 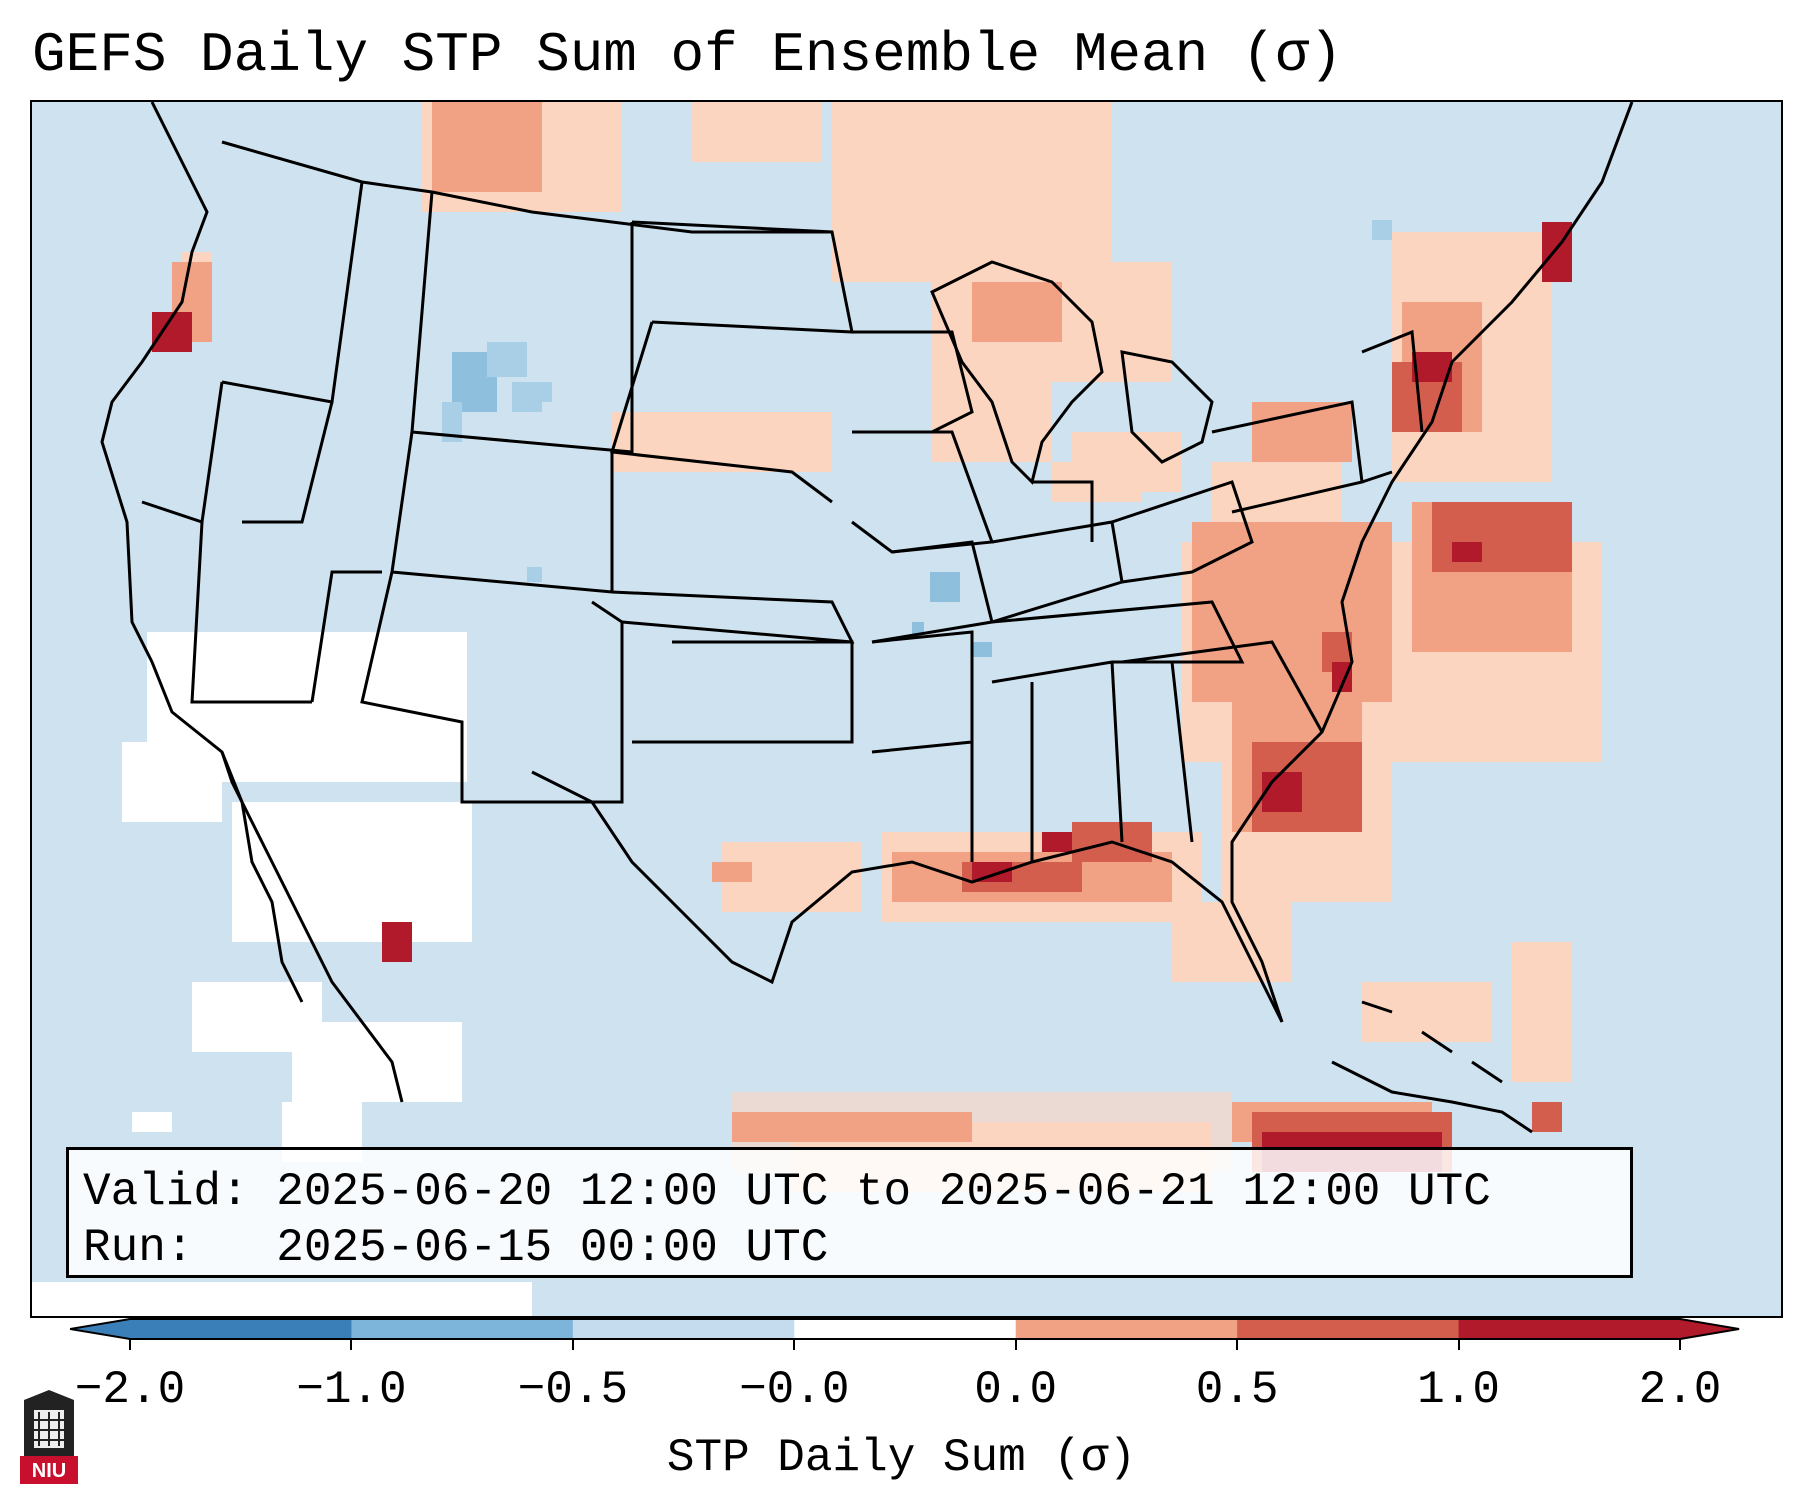 I want to click on colorbar, so click(x=905, y=1329).